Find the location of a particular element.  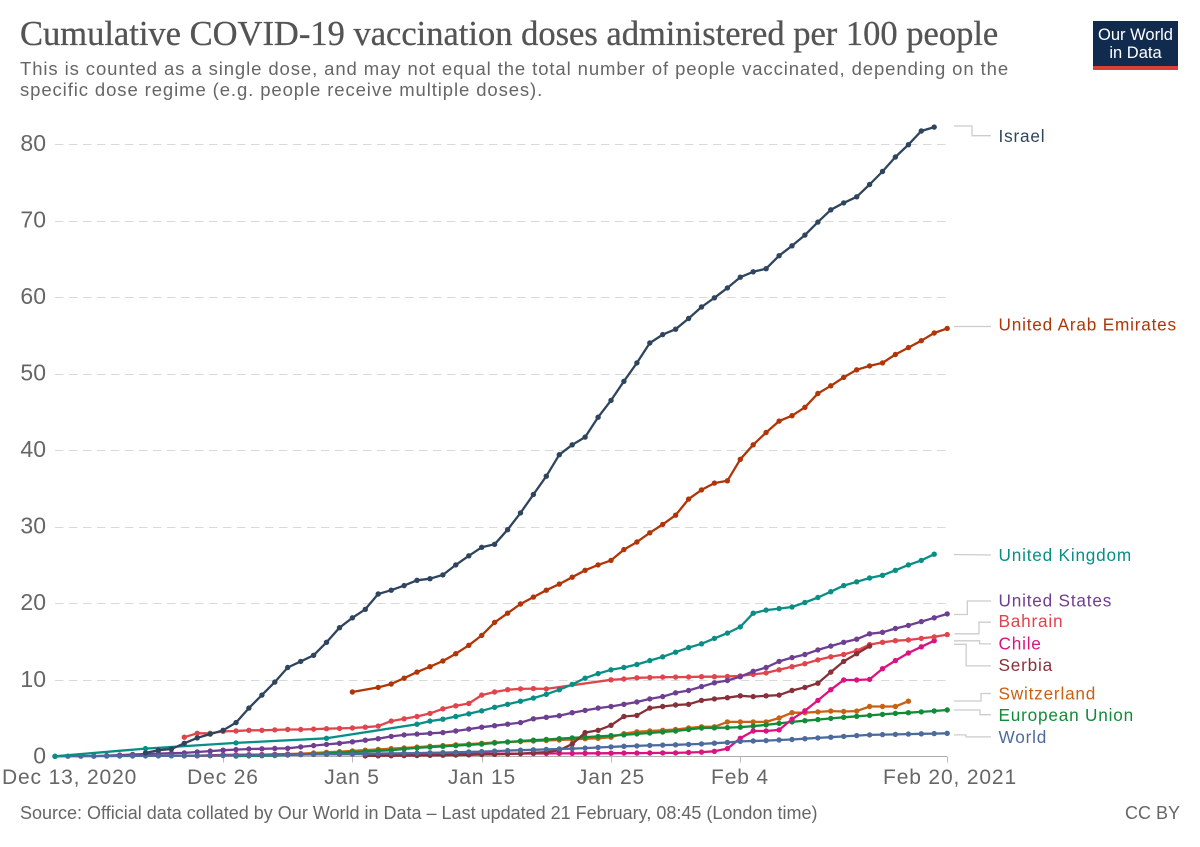

svg-text: Bahrain is located at coordinates (1031, 621).